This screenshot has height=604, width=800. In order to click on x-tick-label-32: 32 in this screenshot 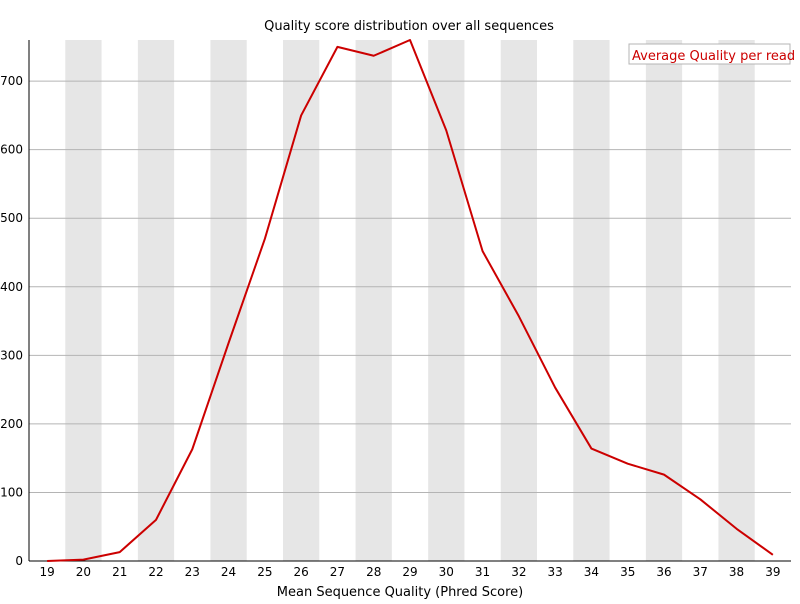, I will do `click(518, 572)`.